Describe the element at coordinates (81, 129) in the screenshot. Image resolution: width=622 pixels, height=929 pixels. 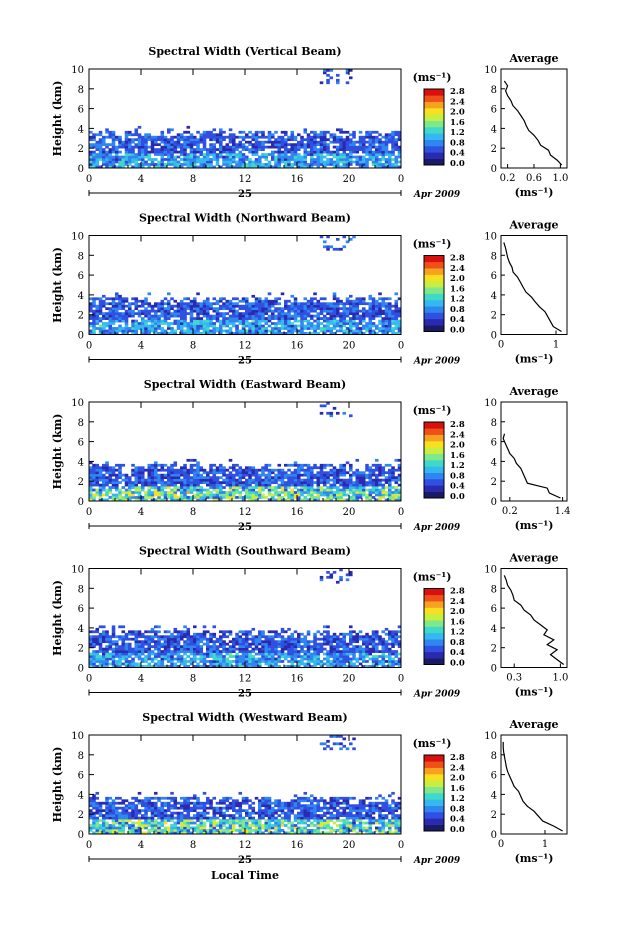
I see `y-tick-label: 4` at that location.